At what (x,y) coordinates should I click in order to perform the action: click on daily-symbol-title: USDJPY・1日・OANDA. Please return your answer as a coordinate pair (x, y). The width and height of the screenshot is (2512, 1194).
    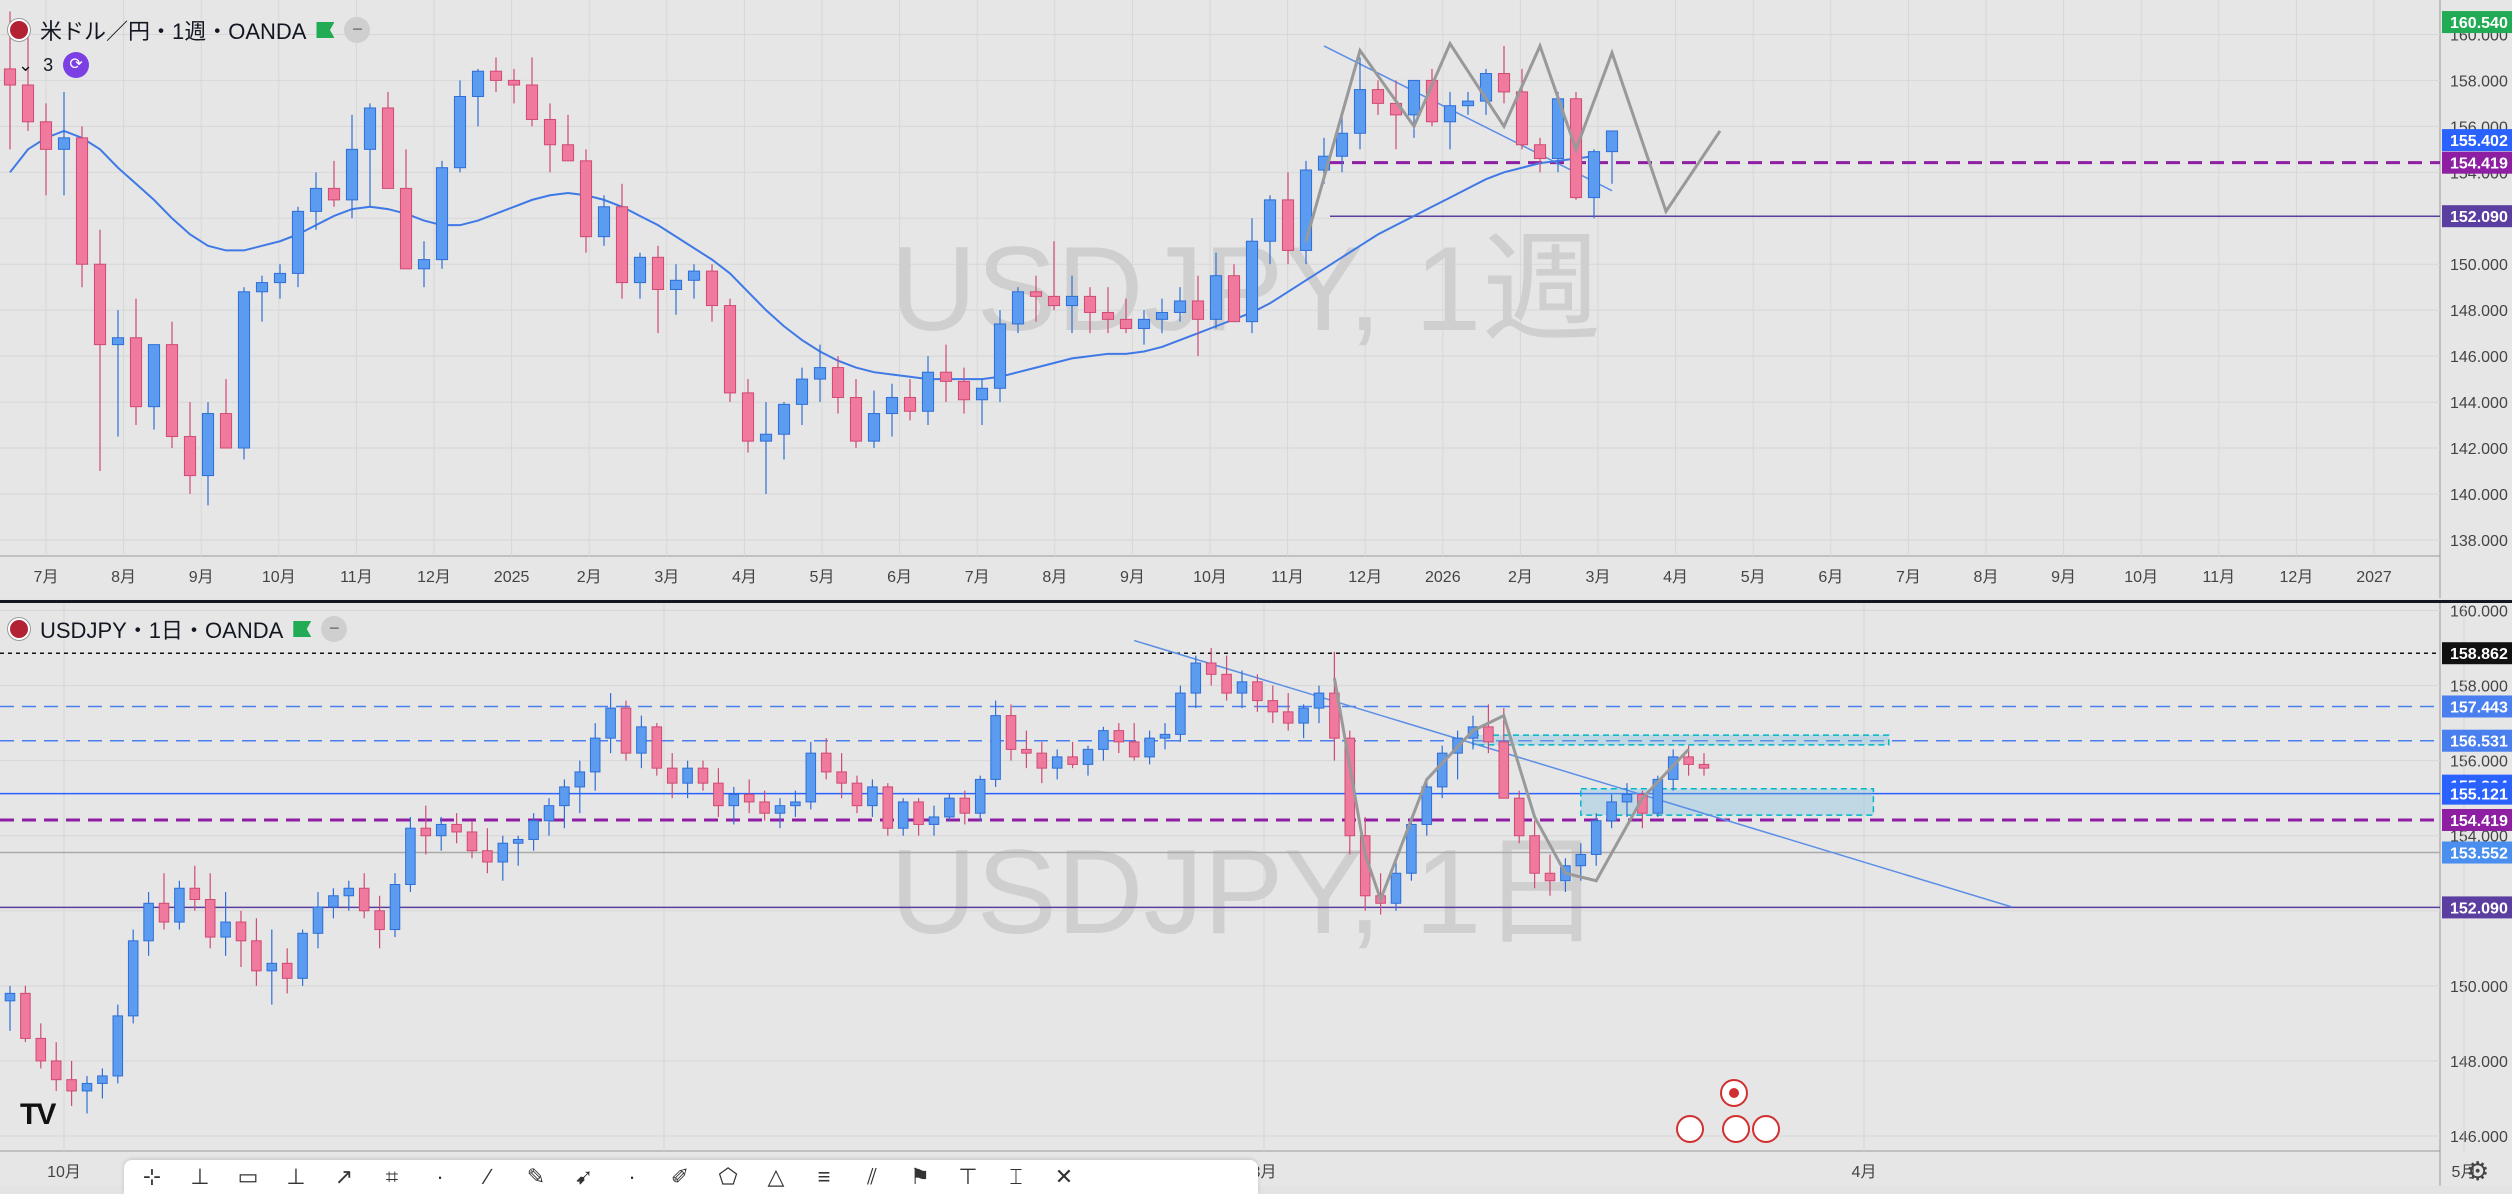
    Looking at the image, I should click on (162, 630).